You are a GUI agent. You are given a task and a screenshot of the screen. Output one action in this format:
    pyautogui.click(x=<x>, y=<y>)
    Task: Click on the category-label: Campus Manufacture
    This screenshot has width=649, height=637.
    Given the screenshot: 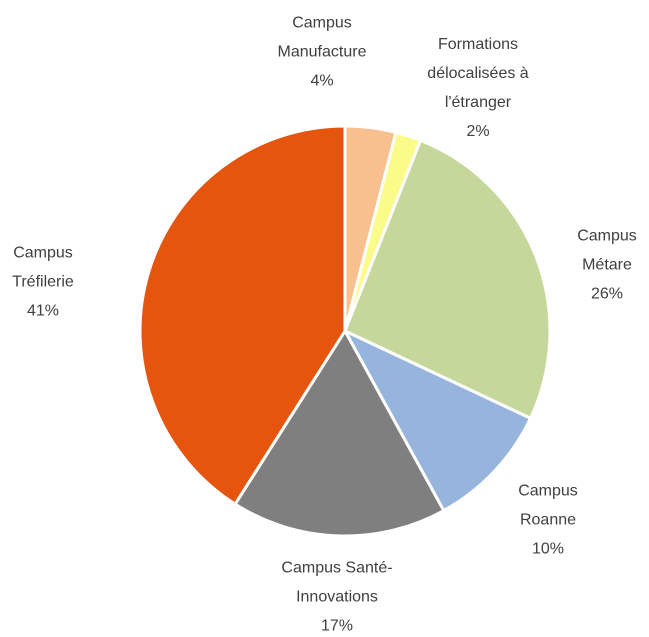 What is the action you would take?
    pyautogui.click(x=322, y=37)
    